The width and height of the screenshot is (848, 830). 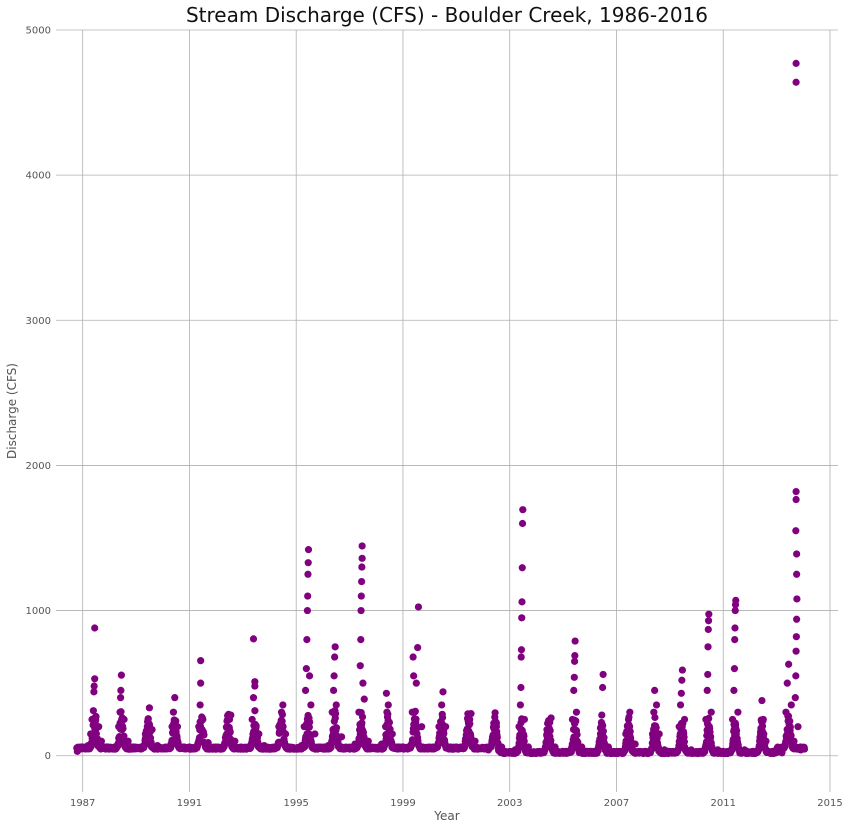 I want to click on y-axis-title: Discharge (CFS), so click(x=12, y=411).